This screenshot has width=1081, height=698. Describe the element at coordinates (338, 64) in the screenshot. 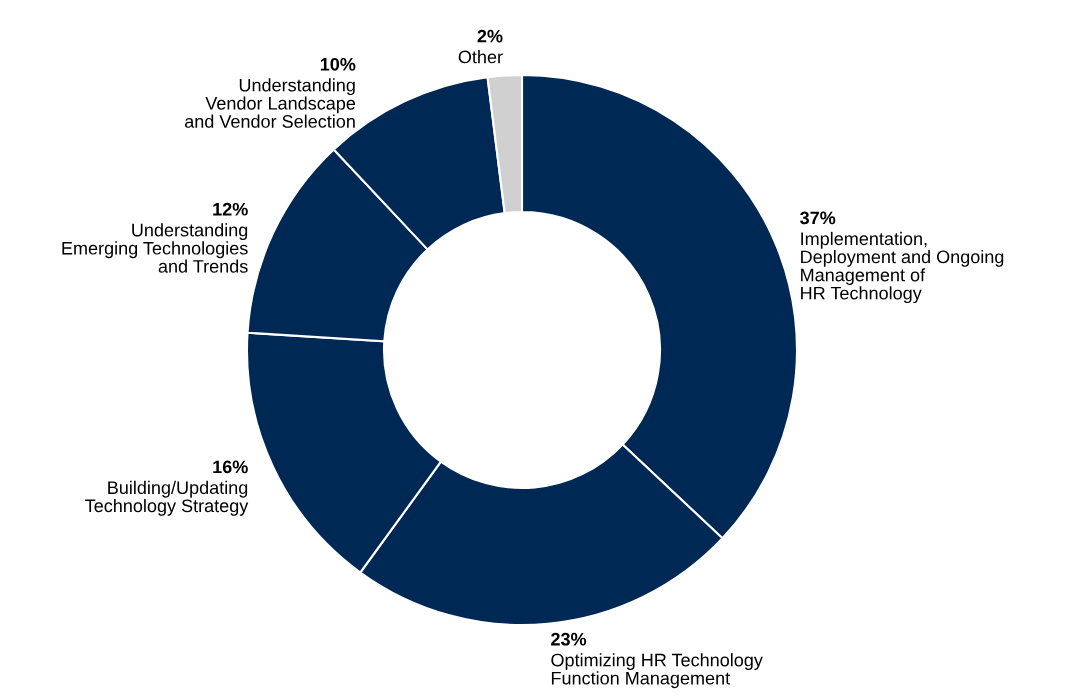

I see `data-label: 10%` at that location.